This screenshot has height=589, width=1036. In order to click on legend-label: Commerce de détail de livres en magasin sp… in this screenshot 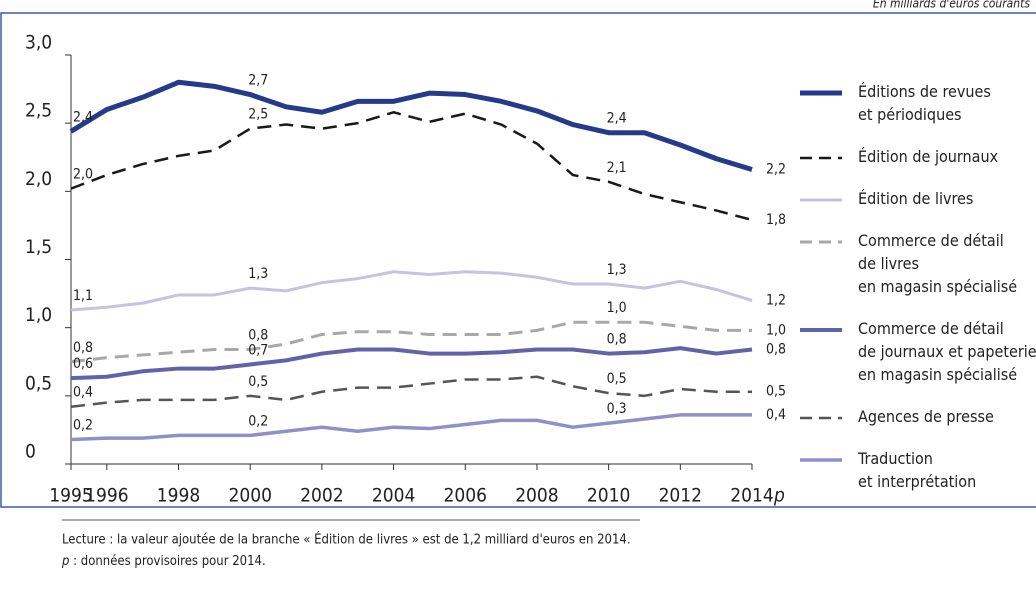, I will do `click(937, 263)`.